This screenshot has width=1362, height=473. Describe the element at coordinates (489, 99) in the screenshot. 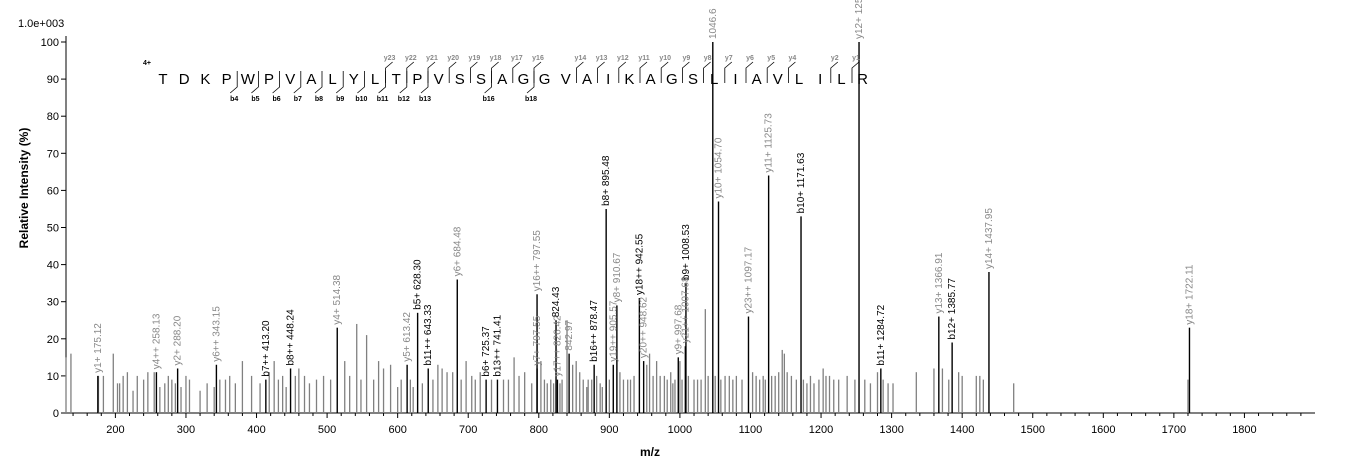

I see `b-ion-label: b16` at that location.